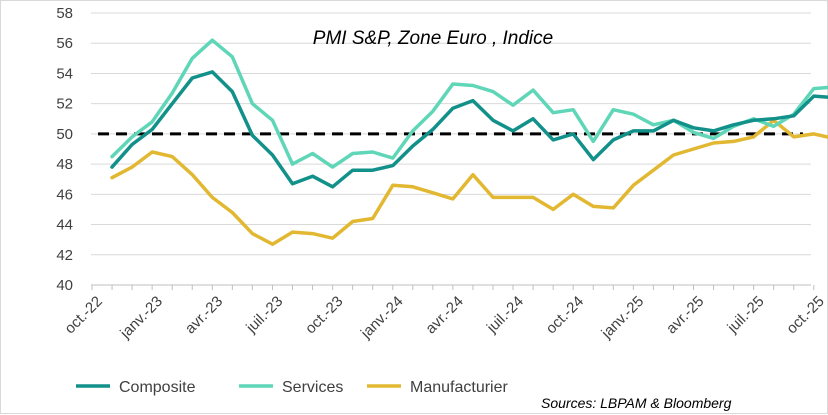 This screenshot has width=828, height=415. I want to click on y-tick-label: 46, so click(64, 194).